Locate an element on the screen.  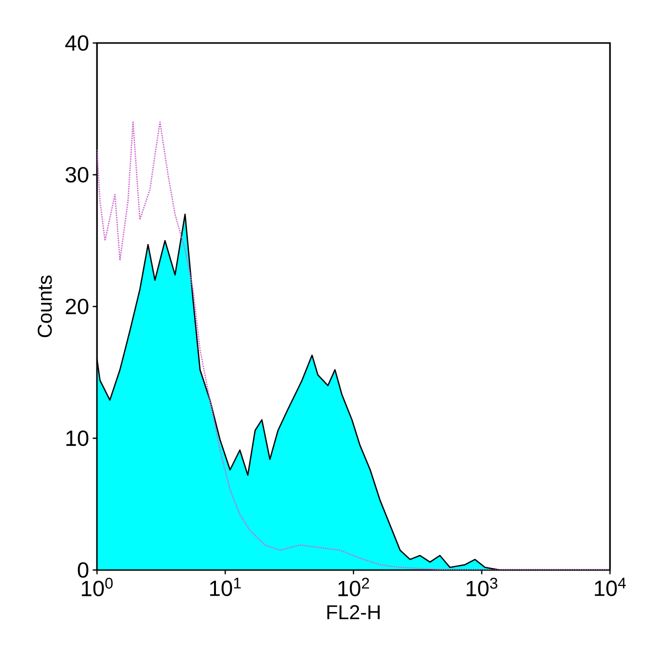
x-tick-label: 10$^{4}$ is located at coordinates (610, 587).